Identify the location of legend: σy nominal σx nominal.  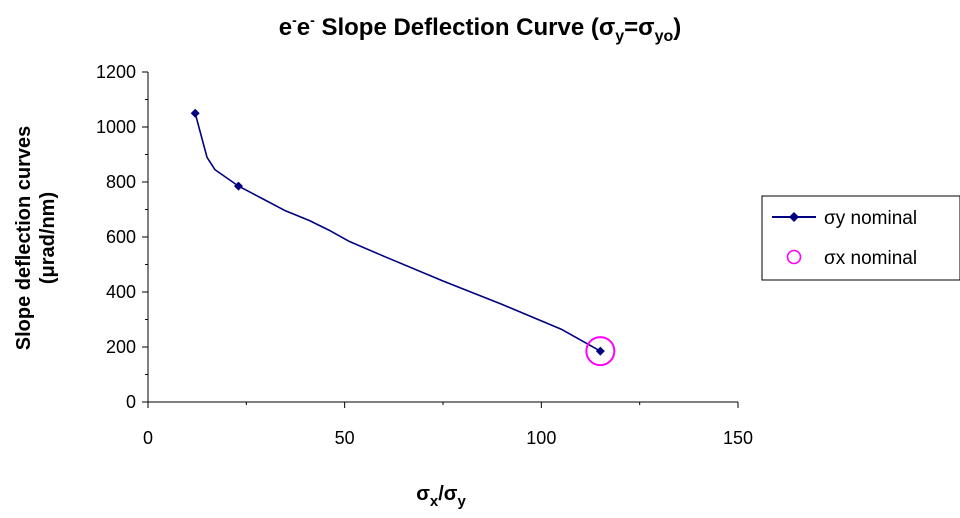
(860, 238).